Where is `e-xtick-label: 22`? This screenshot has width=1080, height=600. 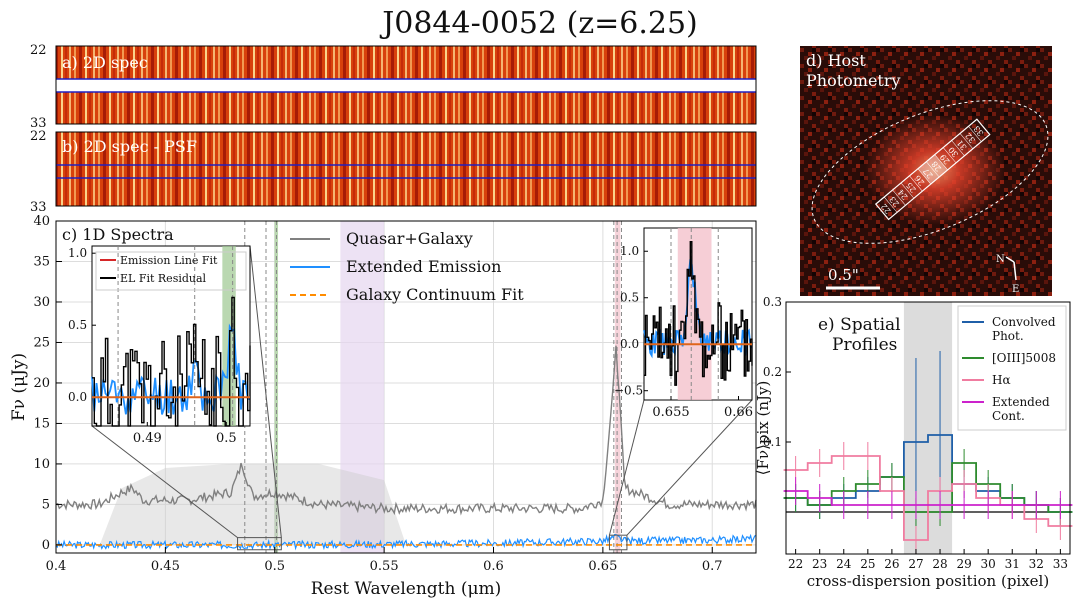
e-xtick-label: 22 is located at coordinates (795, 564).